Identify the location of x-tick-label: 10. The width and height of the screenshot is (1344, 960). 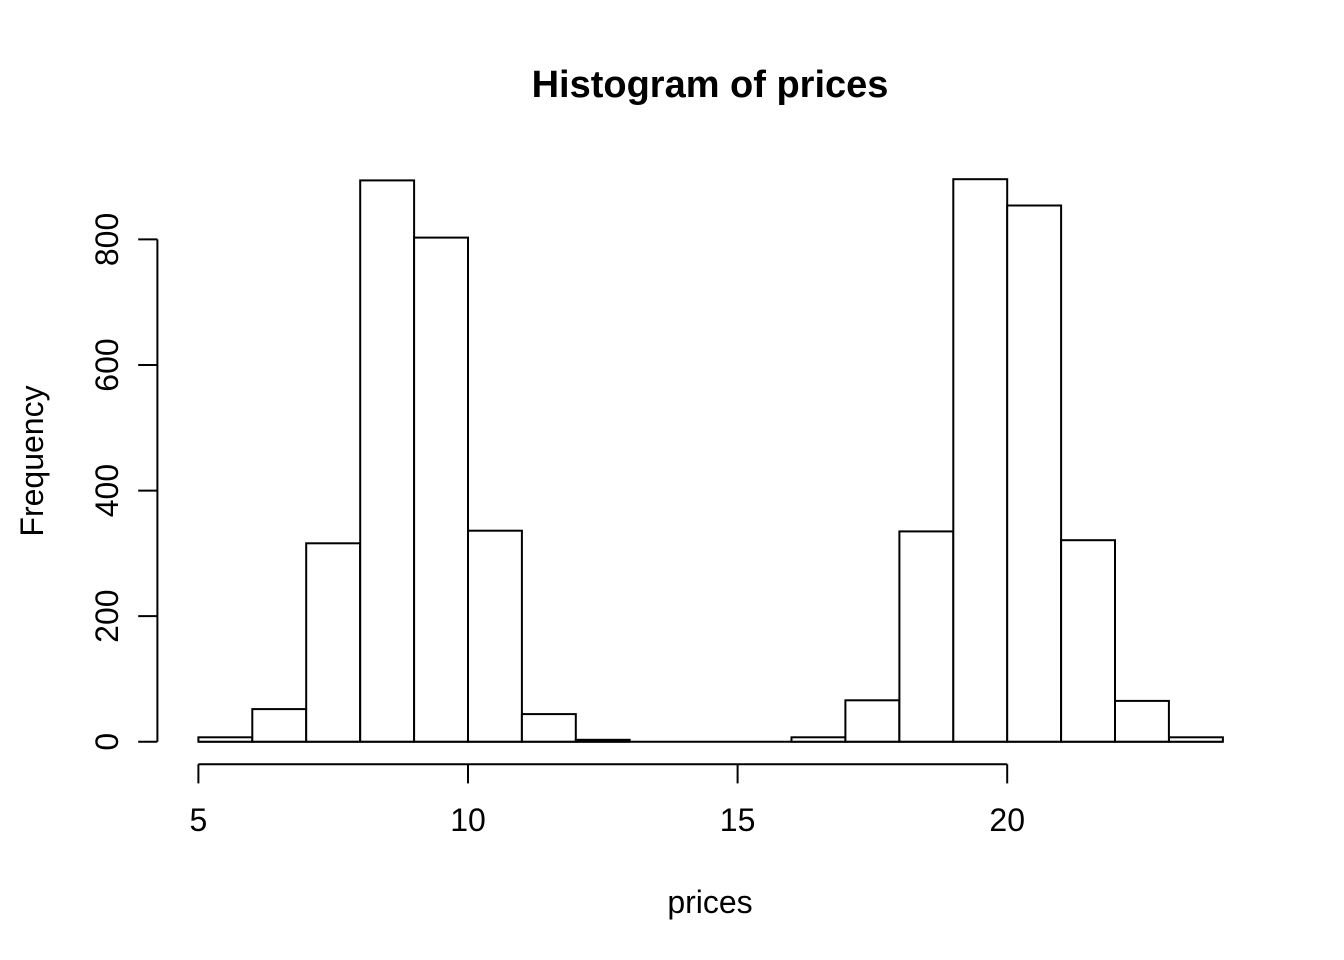
(468, 820).